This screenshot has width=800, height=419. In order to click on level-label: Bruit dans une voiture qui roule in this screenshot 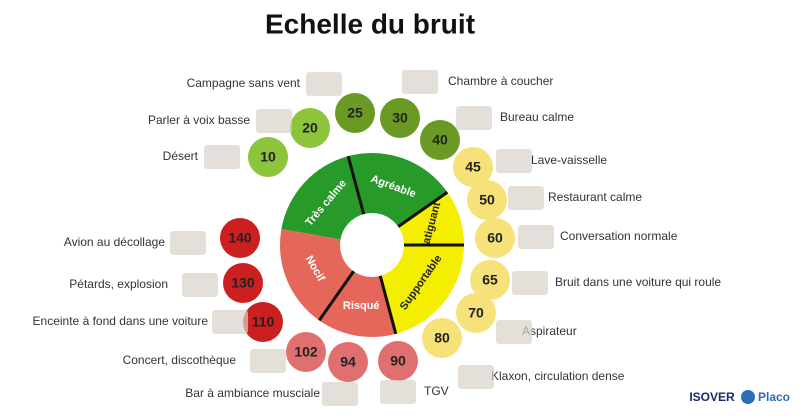, I will do `click(638, 282)`.